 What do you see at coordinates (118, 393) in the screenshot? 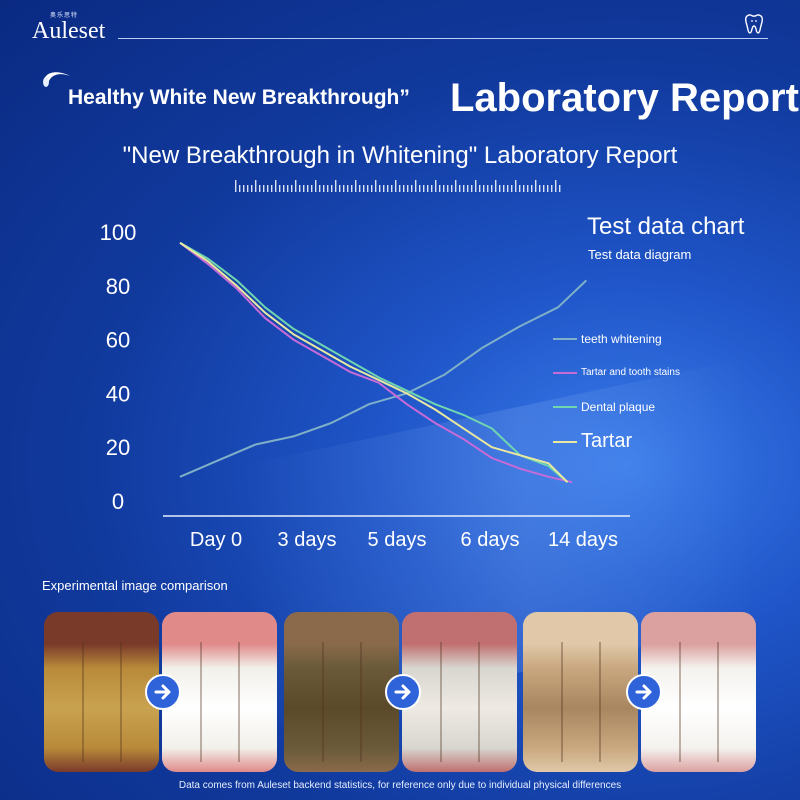
I see `y-tick-label: 40` at bounding box center [118, 393].